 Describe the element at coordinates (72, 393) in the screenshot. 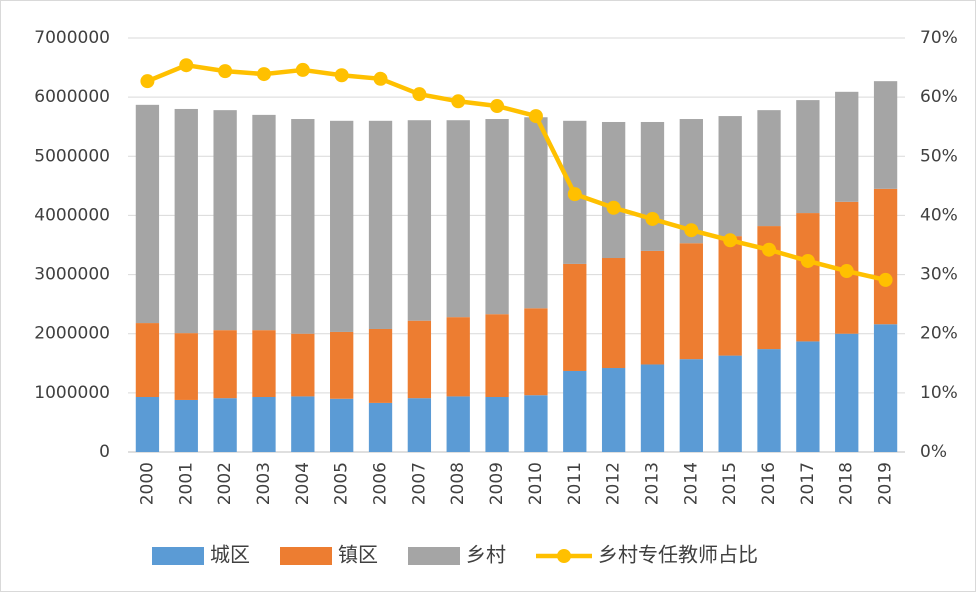

I see `y-tick-label: 1000000` at that location.